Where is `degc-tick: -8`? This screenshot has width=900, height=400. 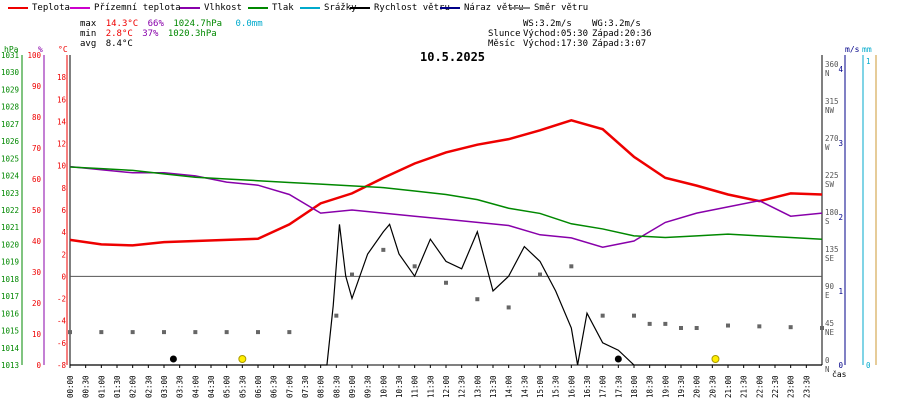 degc-tick: -8 is located at coordinates (62, 365).